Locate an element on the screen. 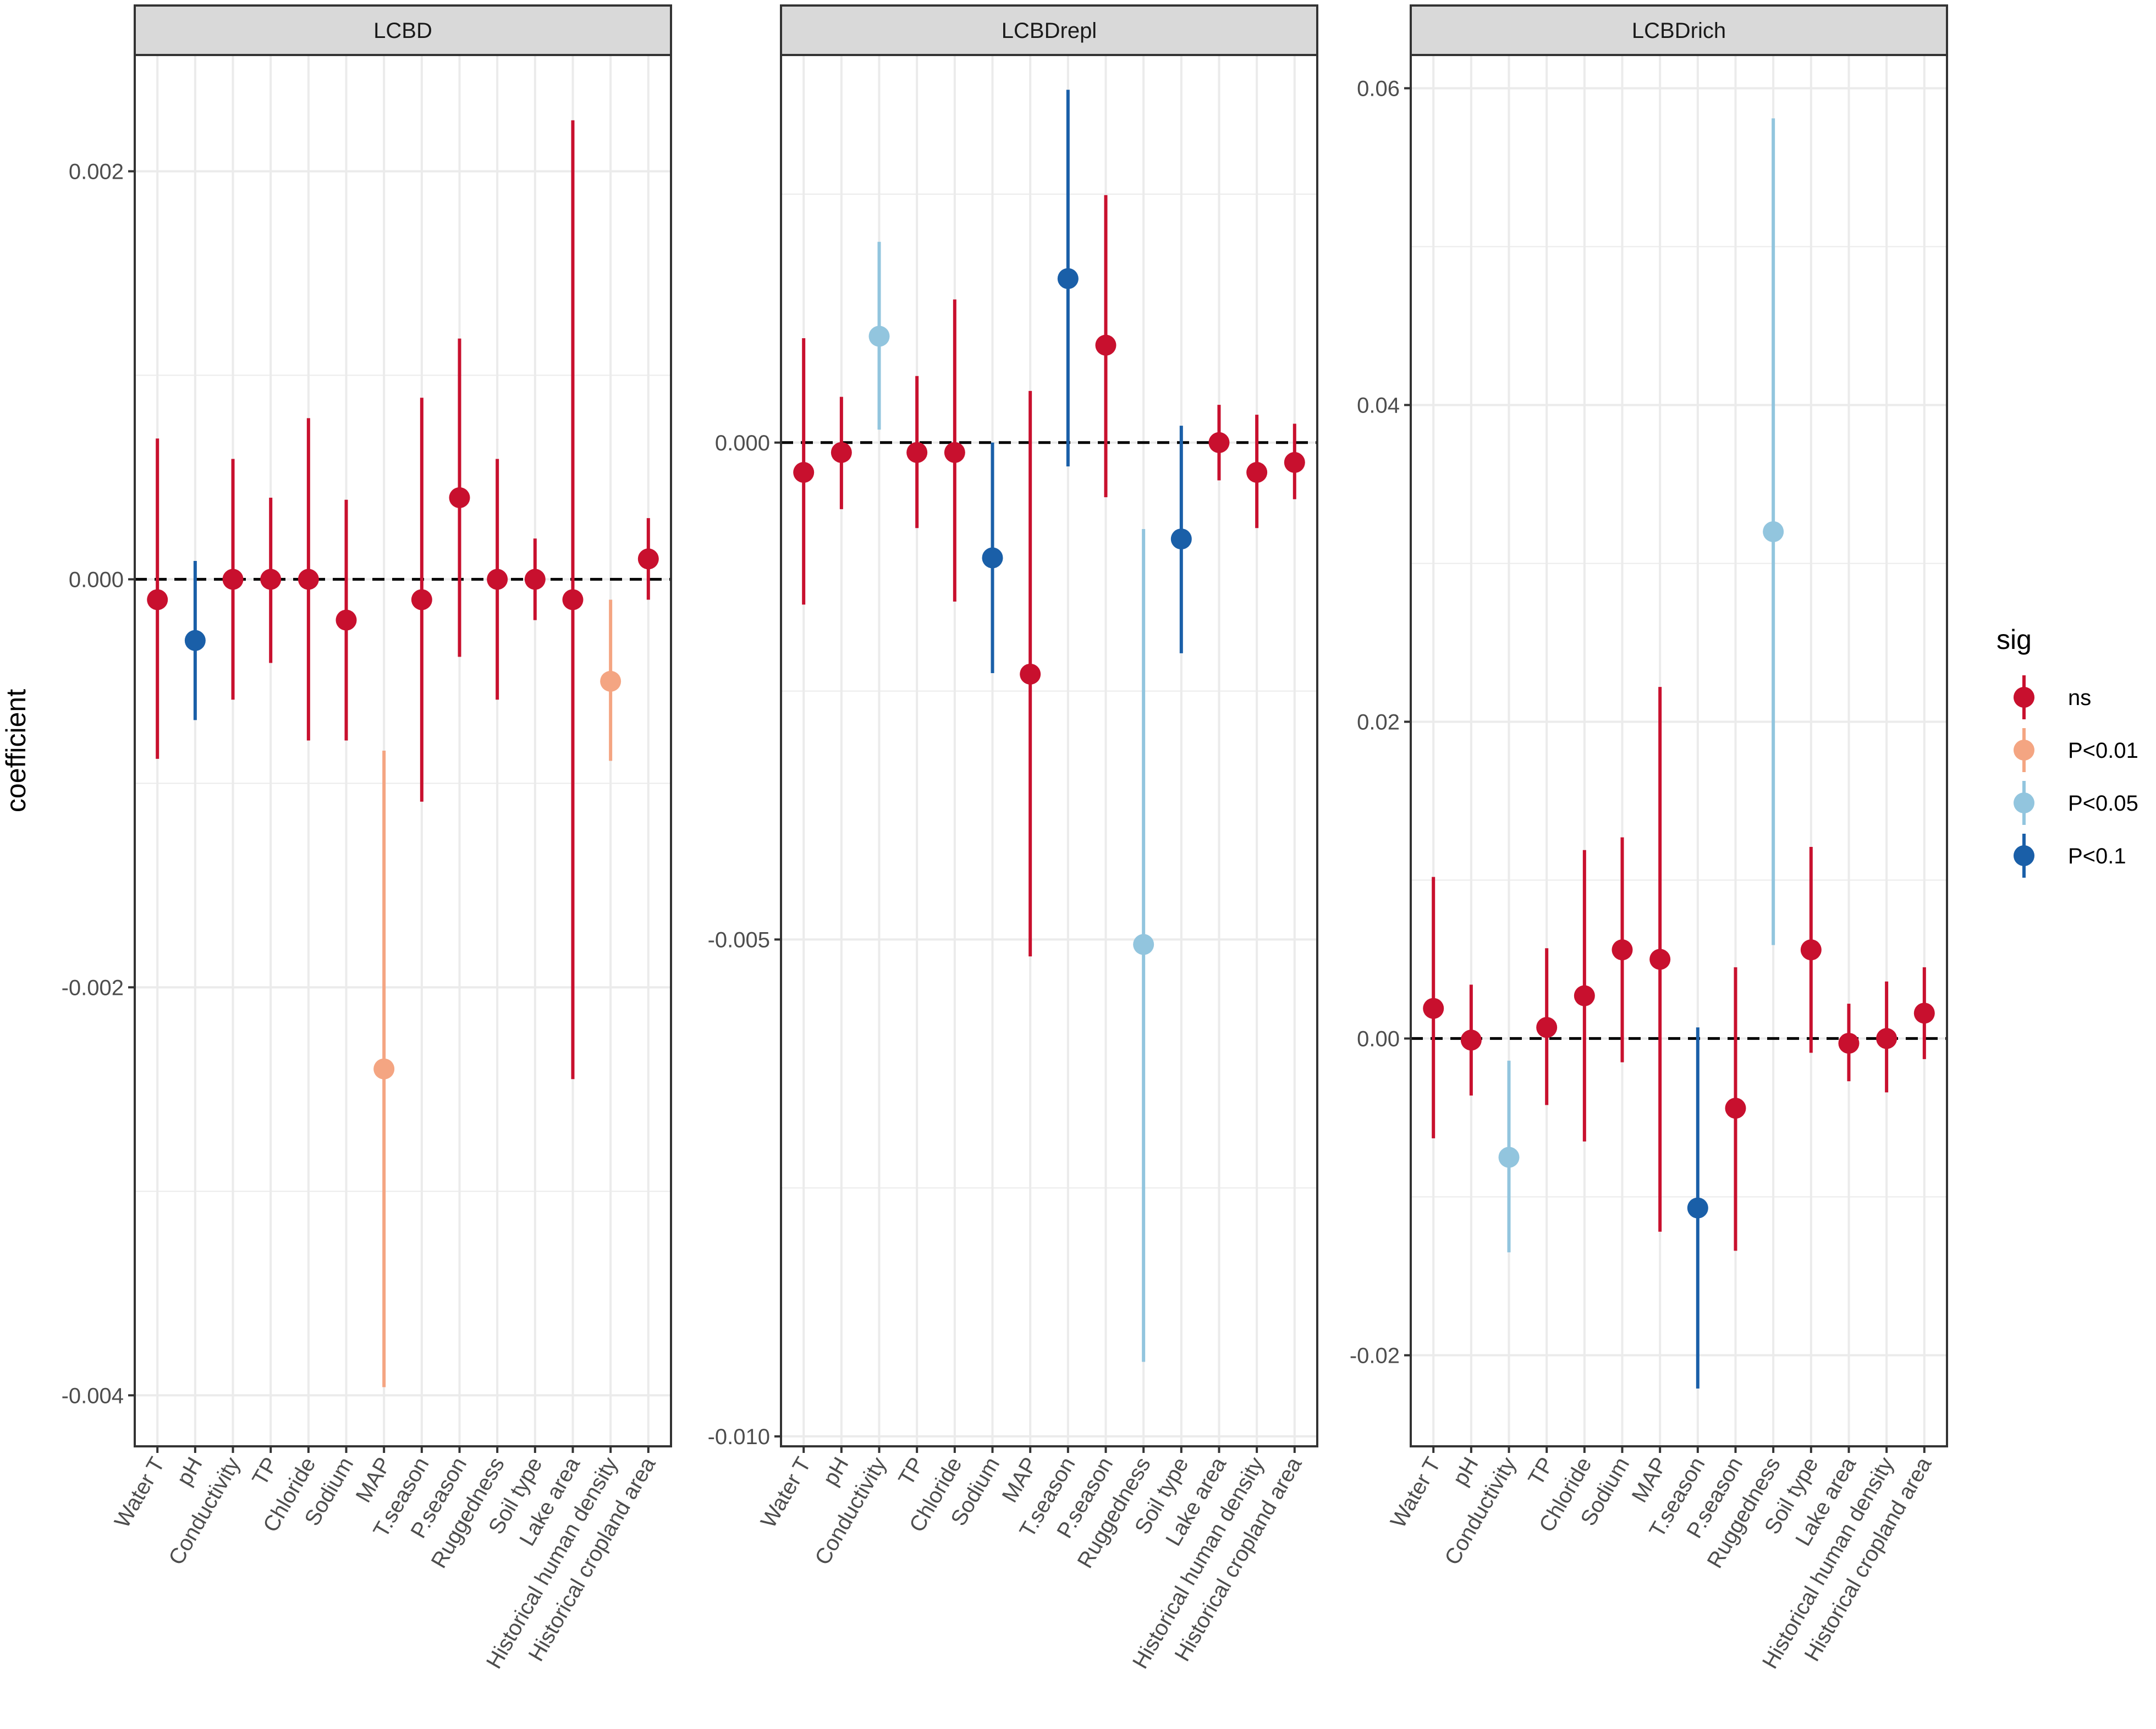 Image resolution: width=2156 pixels, height=1729 pixels. y-tick-label: 0.002 is located at coordinates (96, 171).